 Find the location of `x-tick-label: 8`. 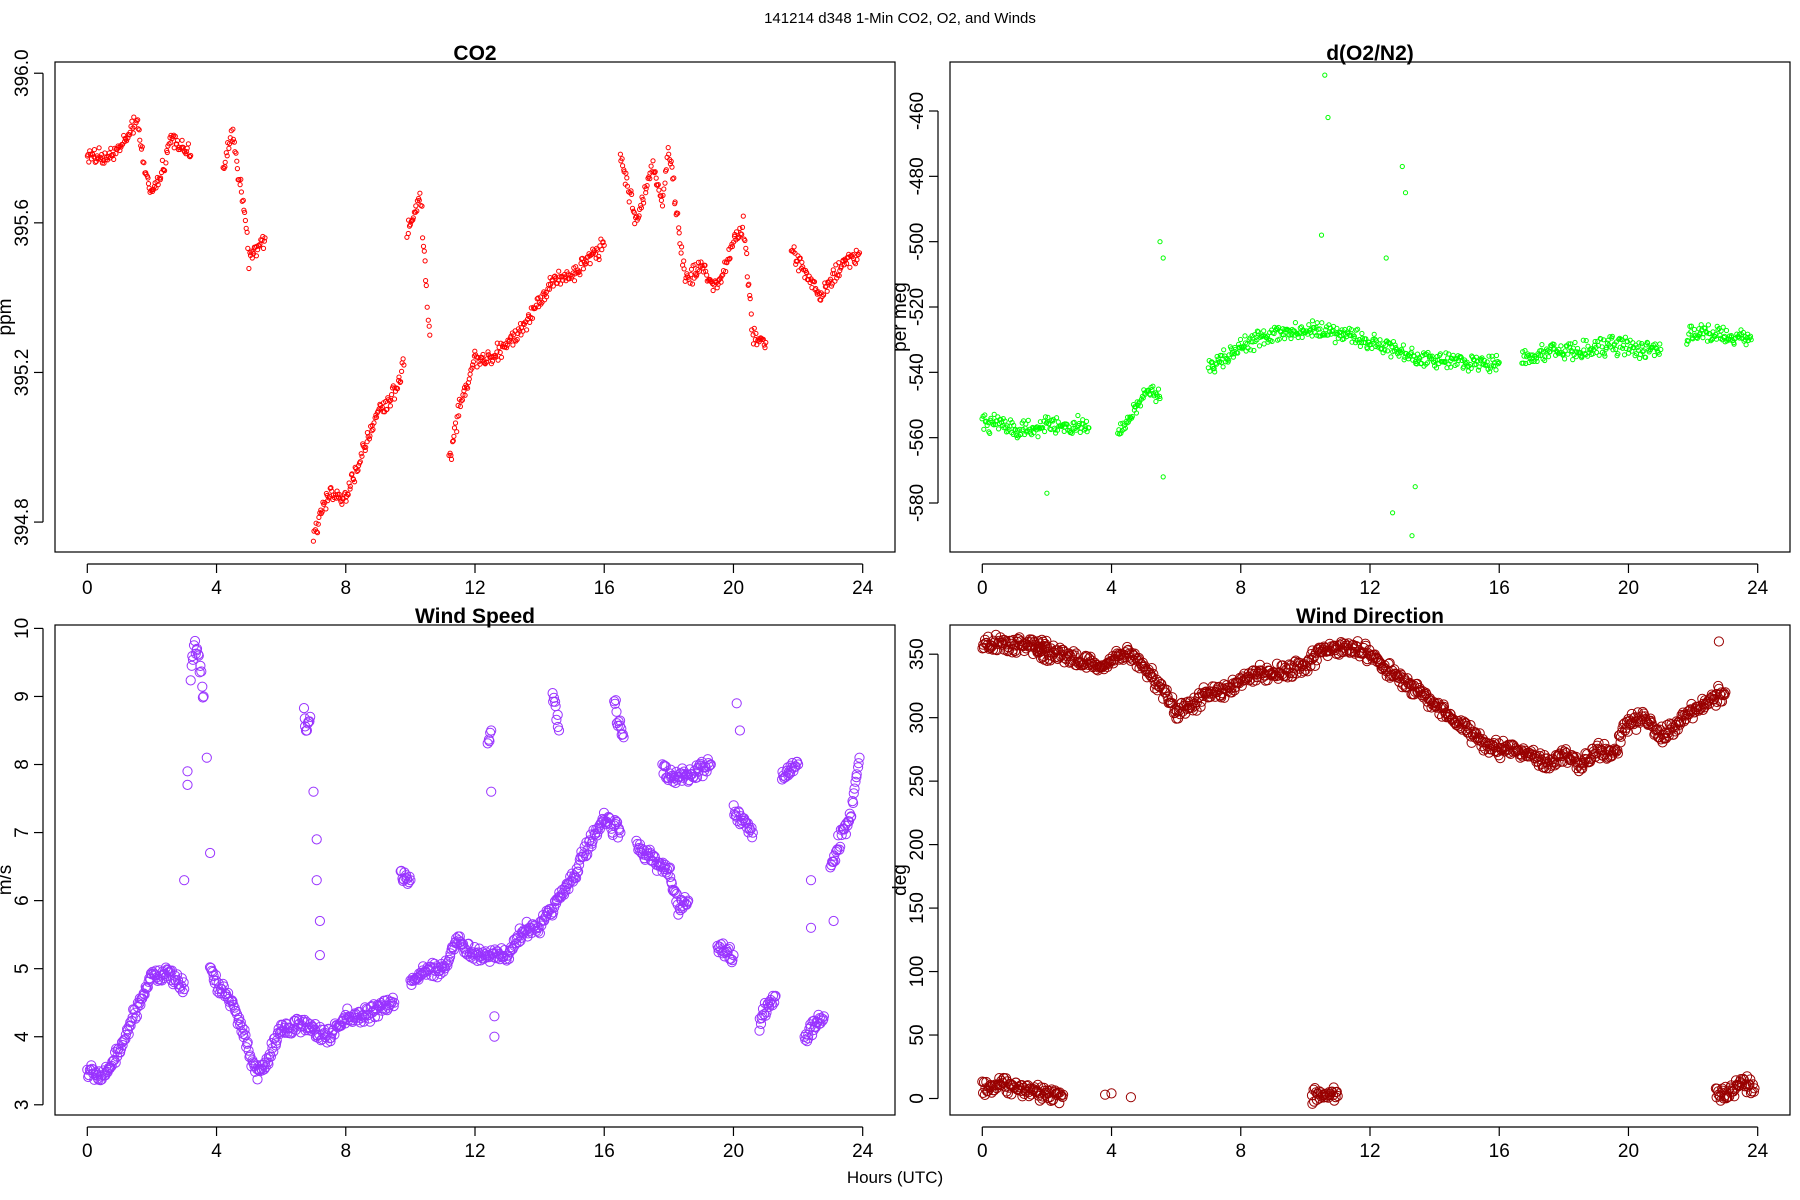

x-tick-label: 8 is located at coordinates (345, 1151).